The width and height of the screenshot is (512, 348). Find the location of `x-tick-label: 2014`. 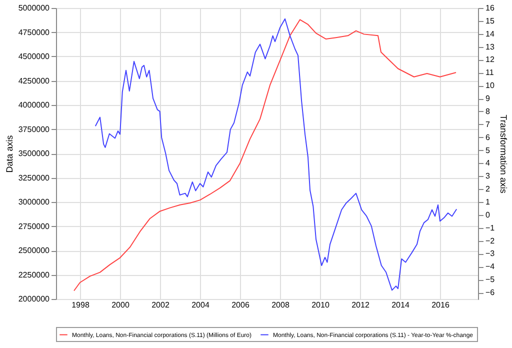

x-tick-label: 2014 is located at coordinates (401, 305).